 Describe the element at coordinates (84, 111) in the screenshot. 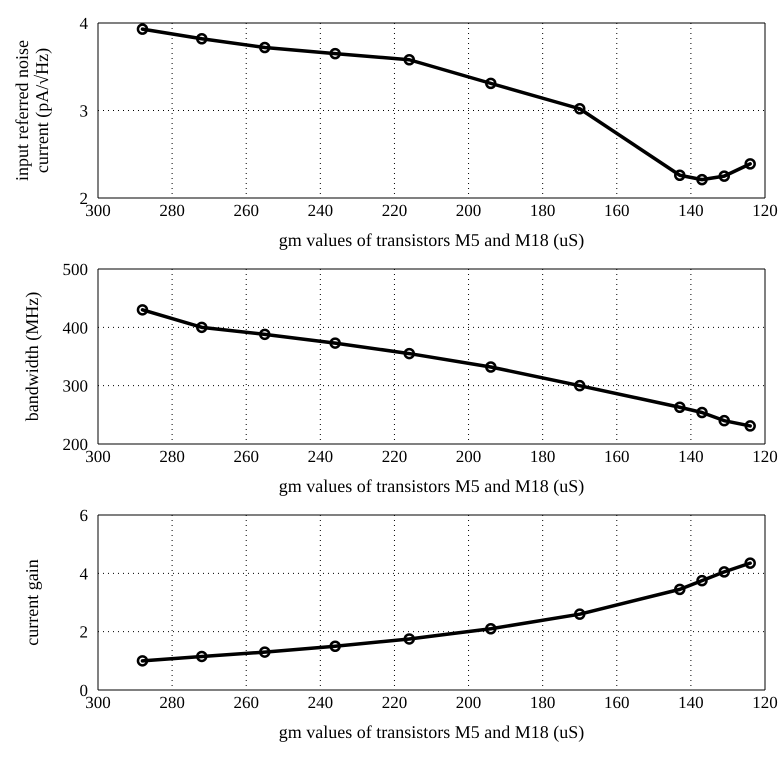

I see `y-tick-label: 3` at that location.